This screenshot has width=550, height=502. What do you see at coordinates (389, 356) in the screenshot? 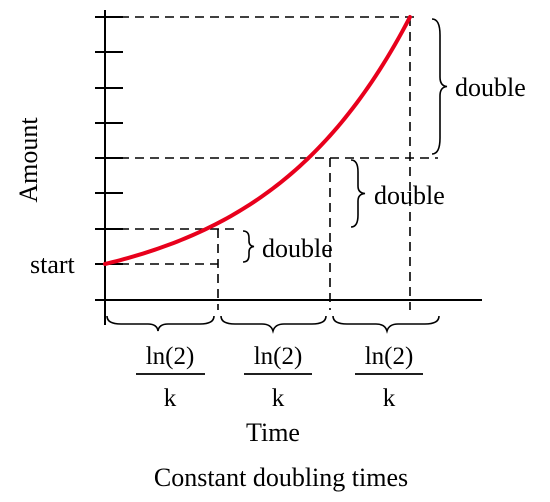
I see `interval-numerator-3: ln(2)` at bounding box center [389, 356].